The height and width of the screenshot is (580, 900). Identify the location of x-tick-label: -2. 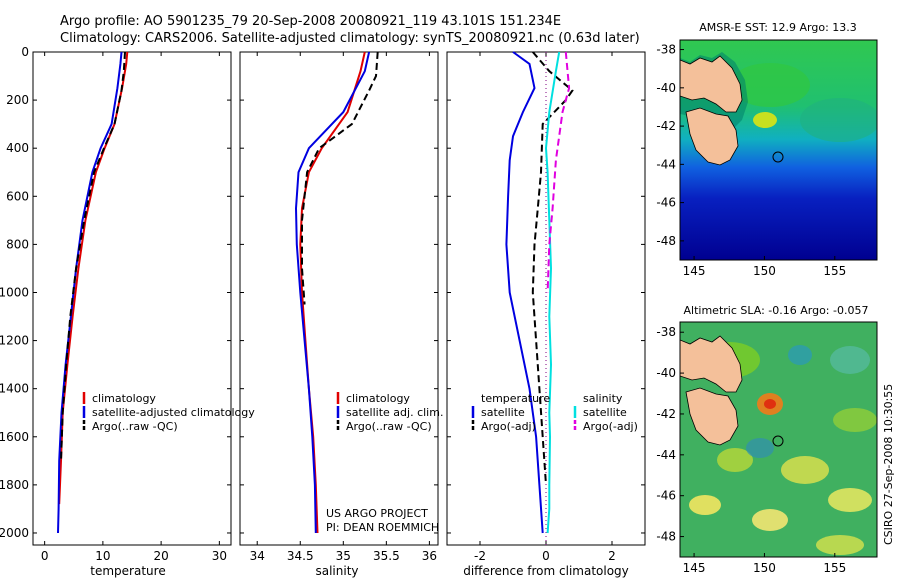
(480, 556).